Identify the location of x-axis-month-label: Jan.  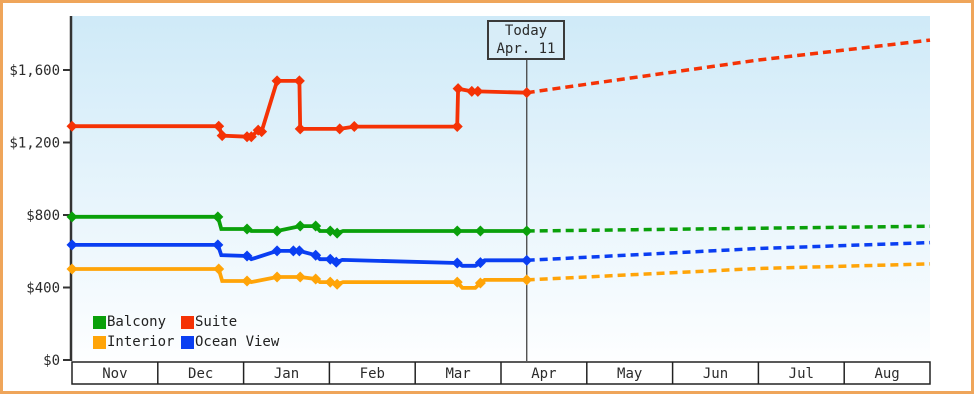
(286, 374).